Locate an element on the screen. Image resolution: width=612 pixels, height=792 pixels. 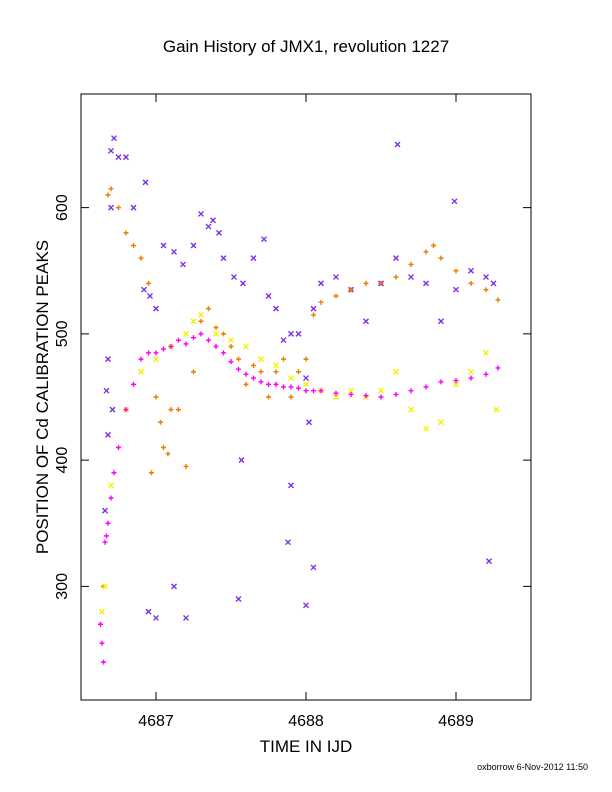
y-axis-label: POSITION OF Cd CALIBRATION PEAKS is located at coordinates (42, 397).